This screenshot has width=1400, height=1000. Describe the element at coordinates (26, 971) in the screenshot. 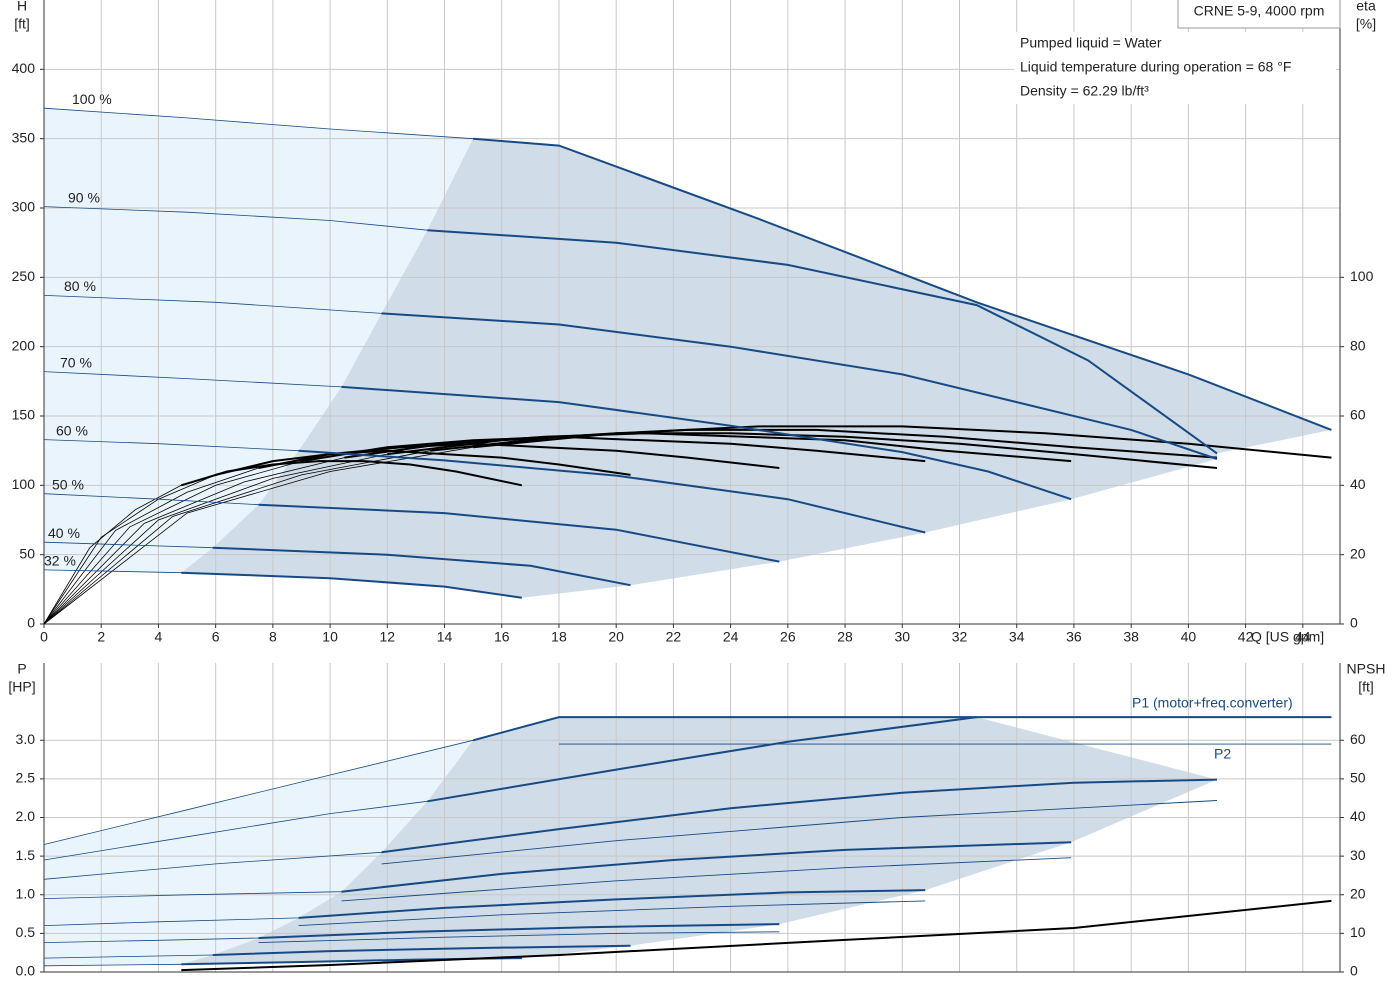

I see `y-tick-label: 0.0` at that location.